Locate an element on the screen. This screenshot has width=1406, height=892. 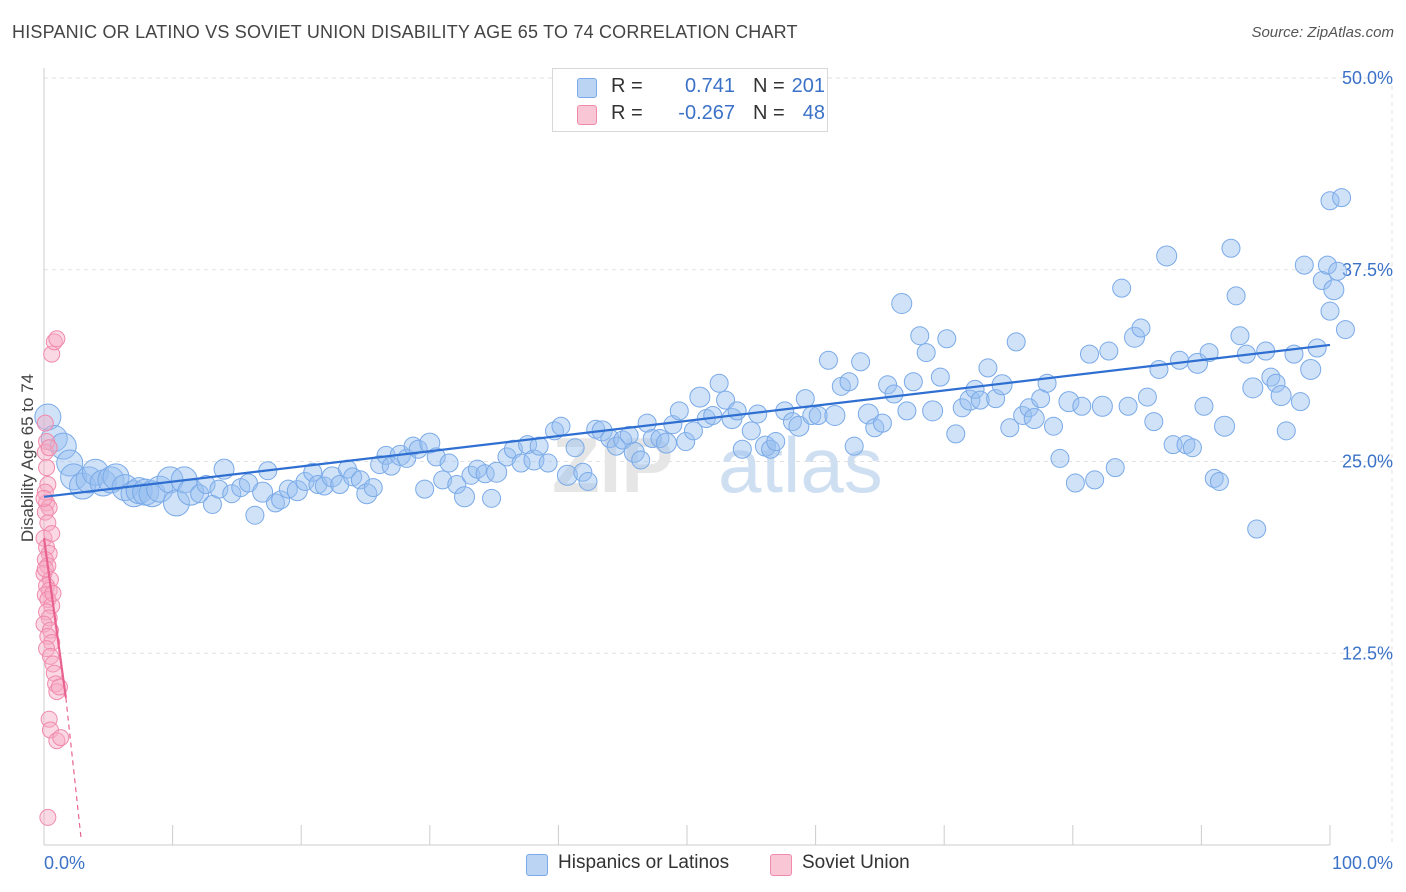
chart-source: Source: ZipAtlas.com is located at coordinates (1322, 32).